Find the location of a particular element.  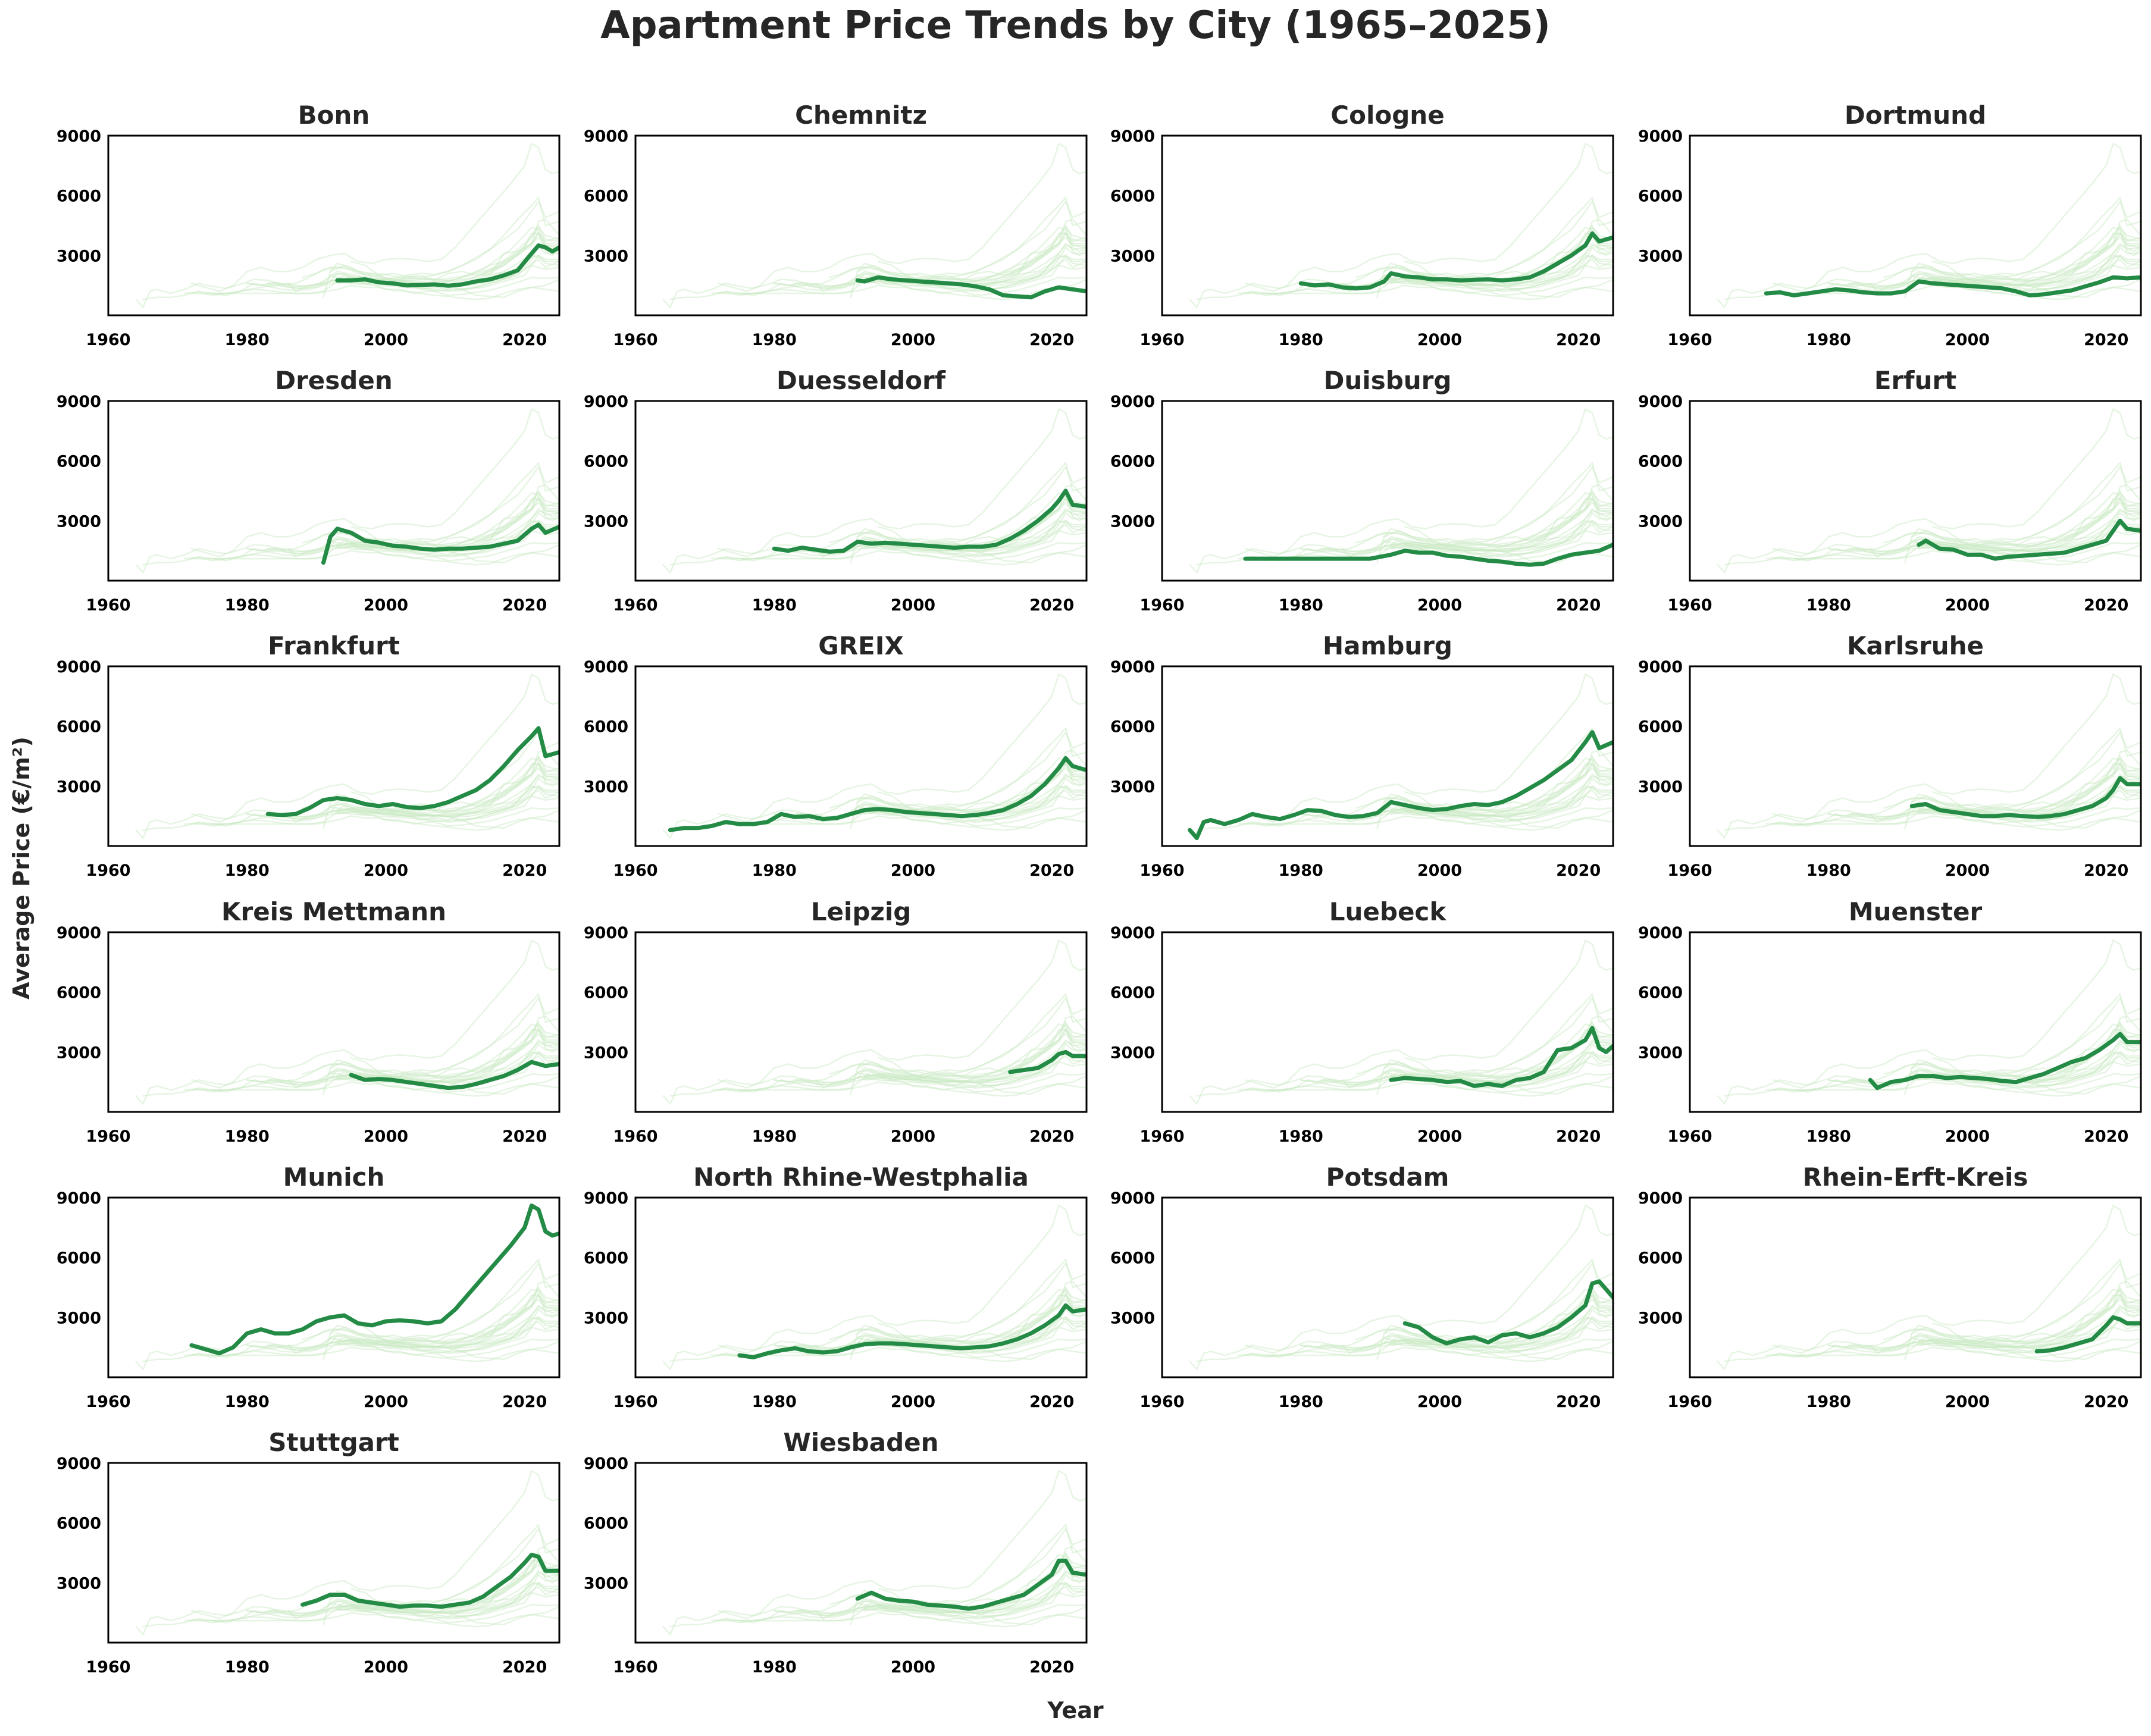

subplot-title: Bonn is located at coordinates (334, 115).